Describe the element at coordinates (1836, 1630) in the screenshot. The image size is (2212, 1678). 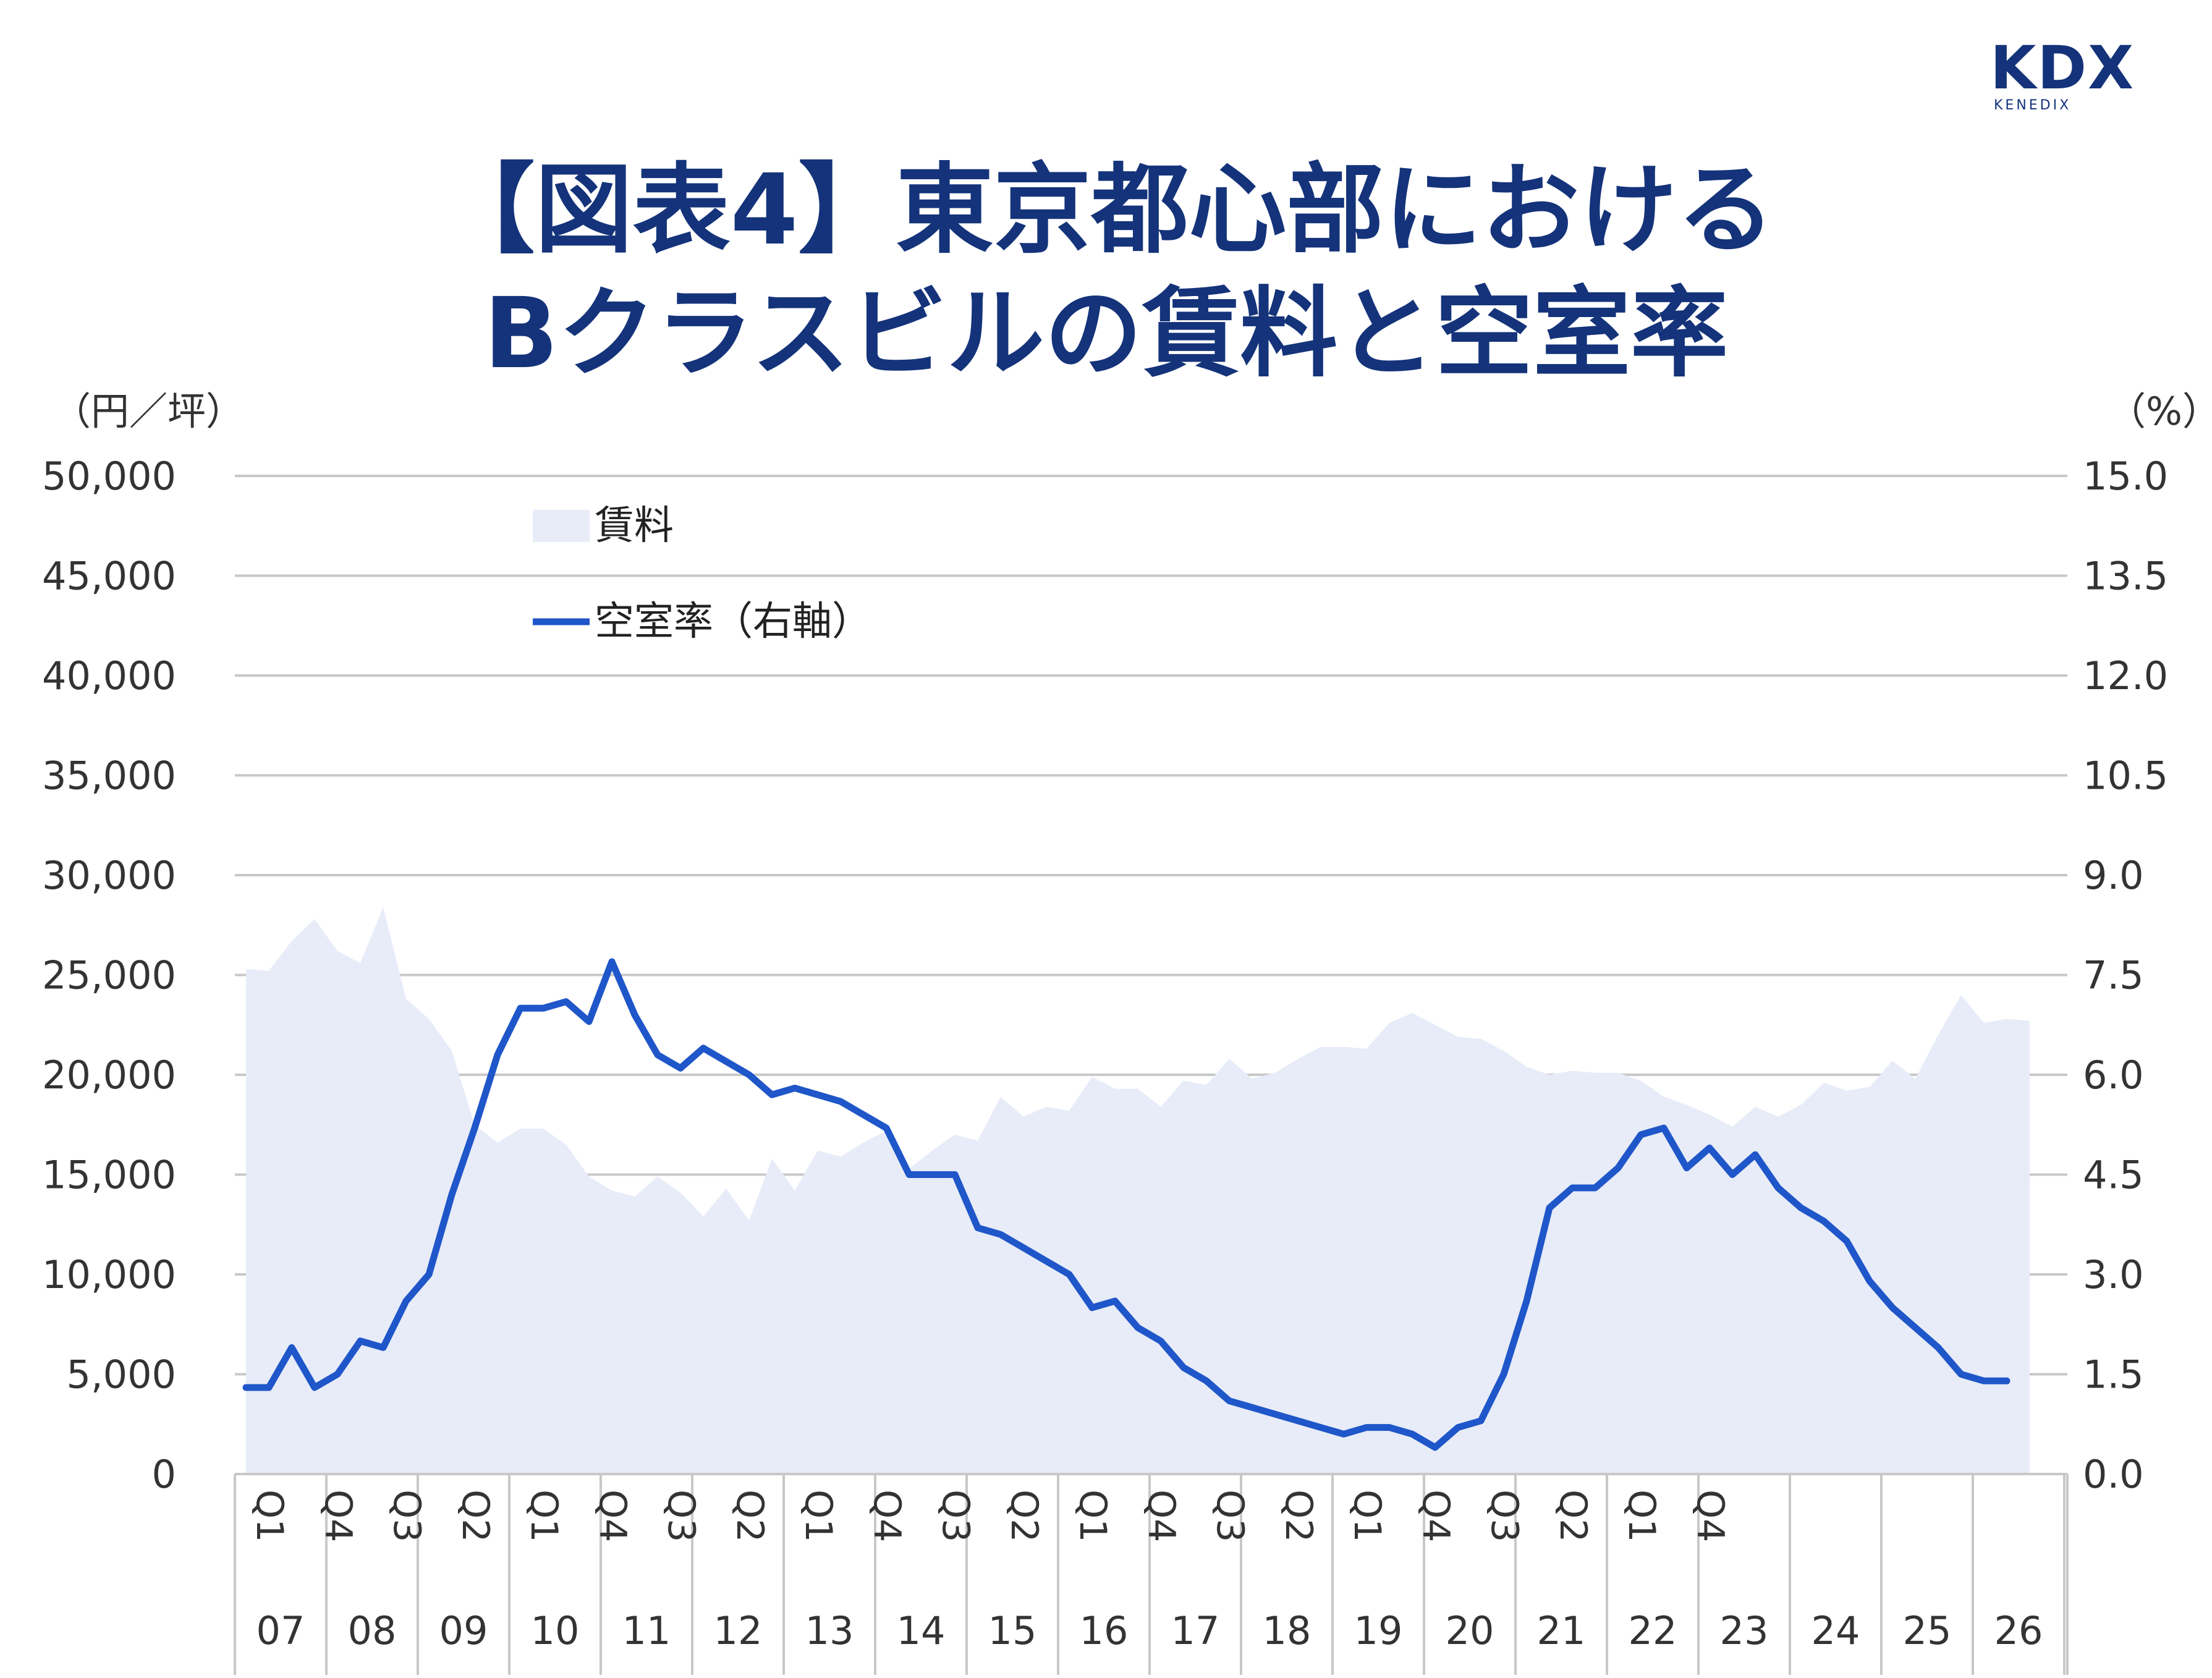
I see `x-year-label: 24` at that location.